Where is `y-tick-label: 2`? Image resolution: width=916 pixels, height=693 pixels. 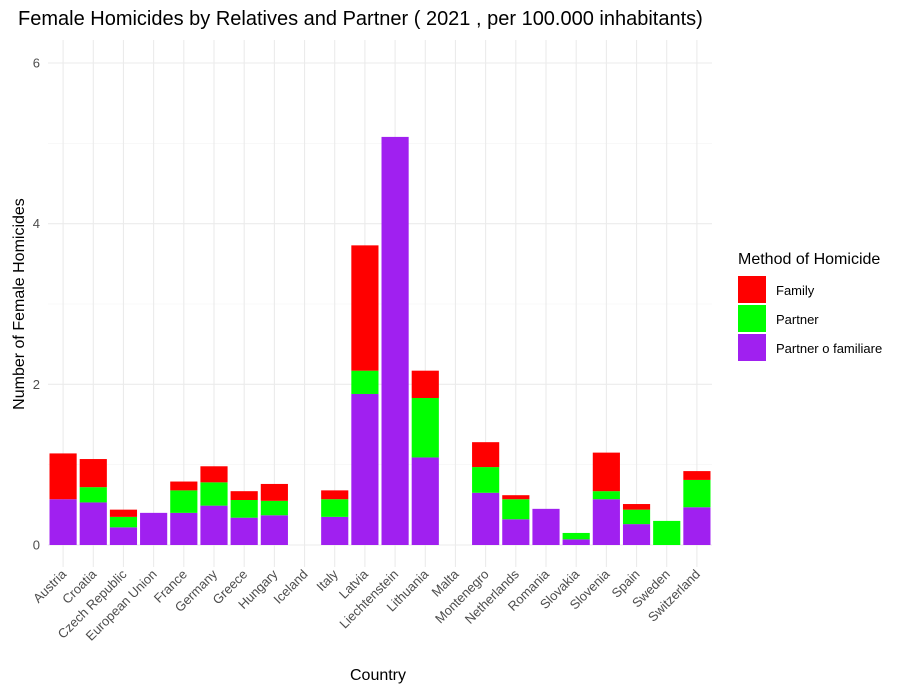 y-tick-label: 2 is located at coordinates (36, 384).